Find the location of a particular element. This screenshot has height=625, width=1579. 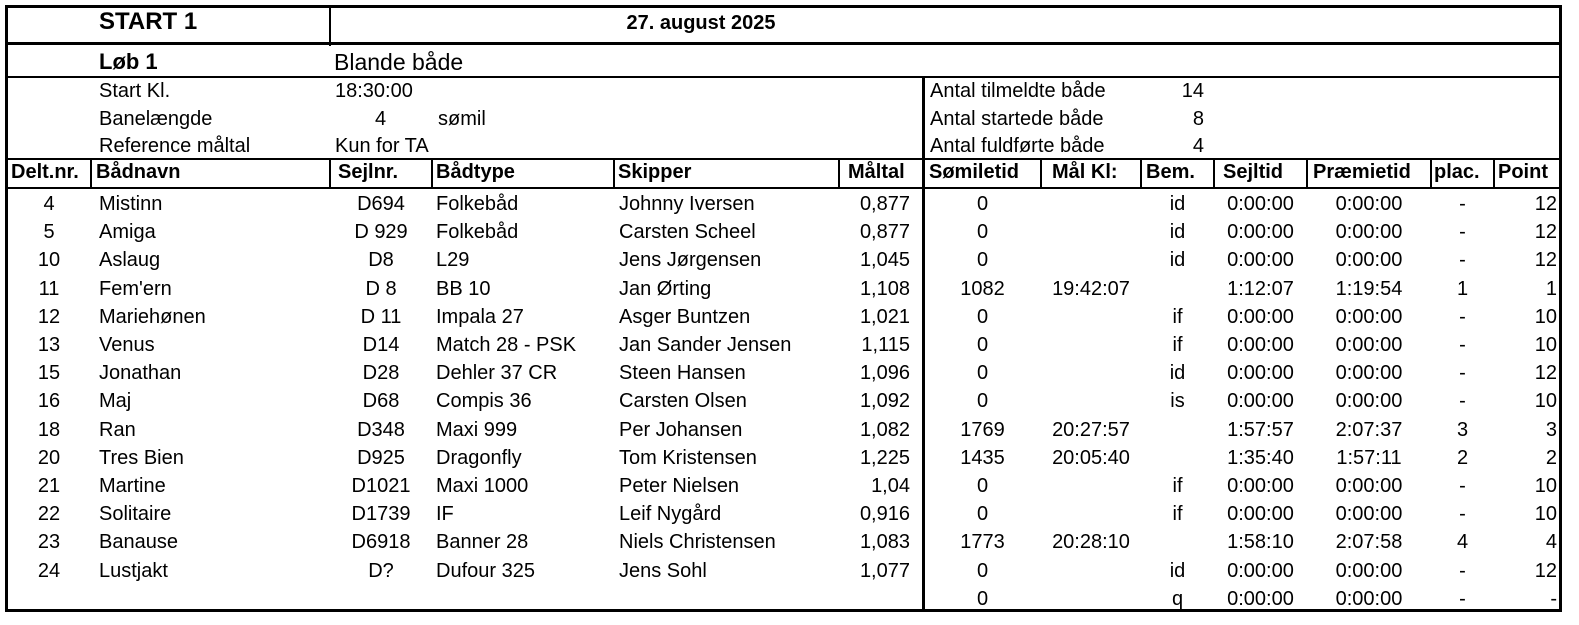

cell-praemietid: 2:07:37 is located at coordinates (1369, 429).